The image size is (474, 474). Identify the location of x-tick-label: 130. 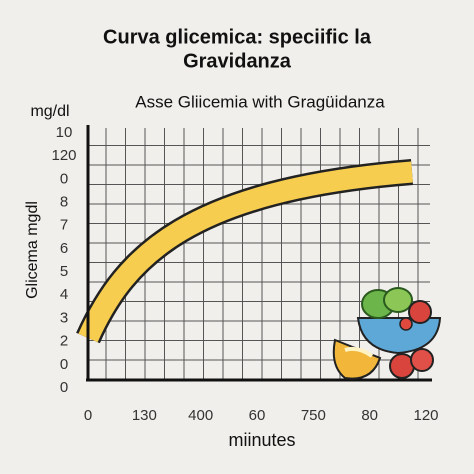
(144, 415).